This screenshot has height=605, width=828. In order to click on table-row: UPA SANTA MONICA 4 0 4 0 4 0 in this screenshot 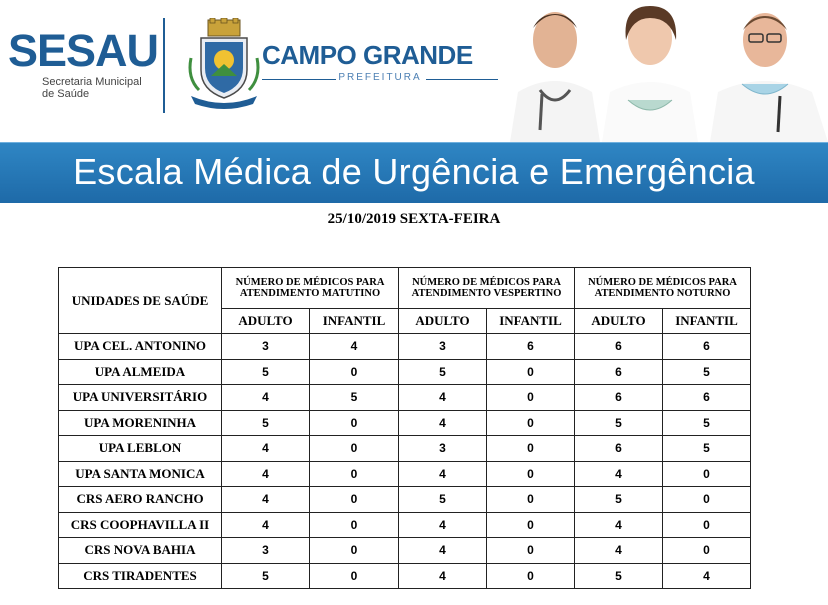, I will do `click(404, 473)`.